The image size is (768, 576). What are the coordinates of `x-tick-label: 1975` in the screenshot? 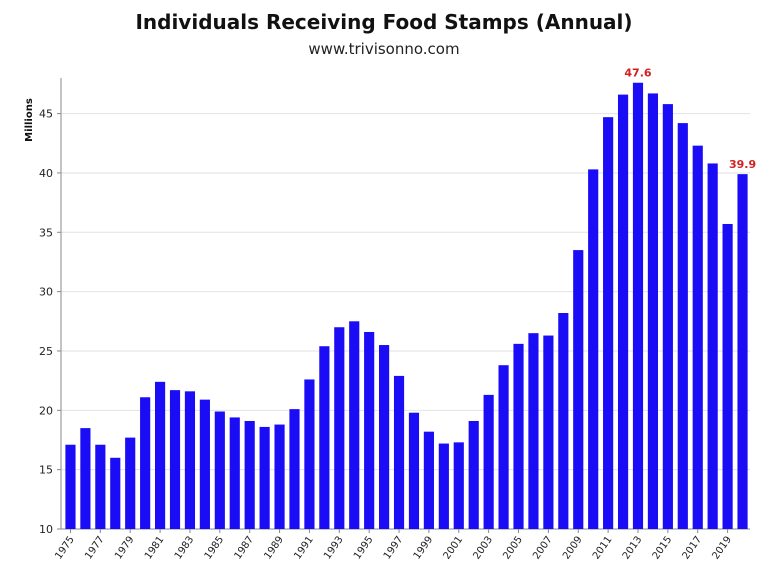 It's located at (65, 547).